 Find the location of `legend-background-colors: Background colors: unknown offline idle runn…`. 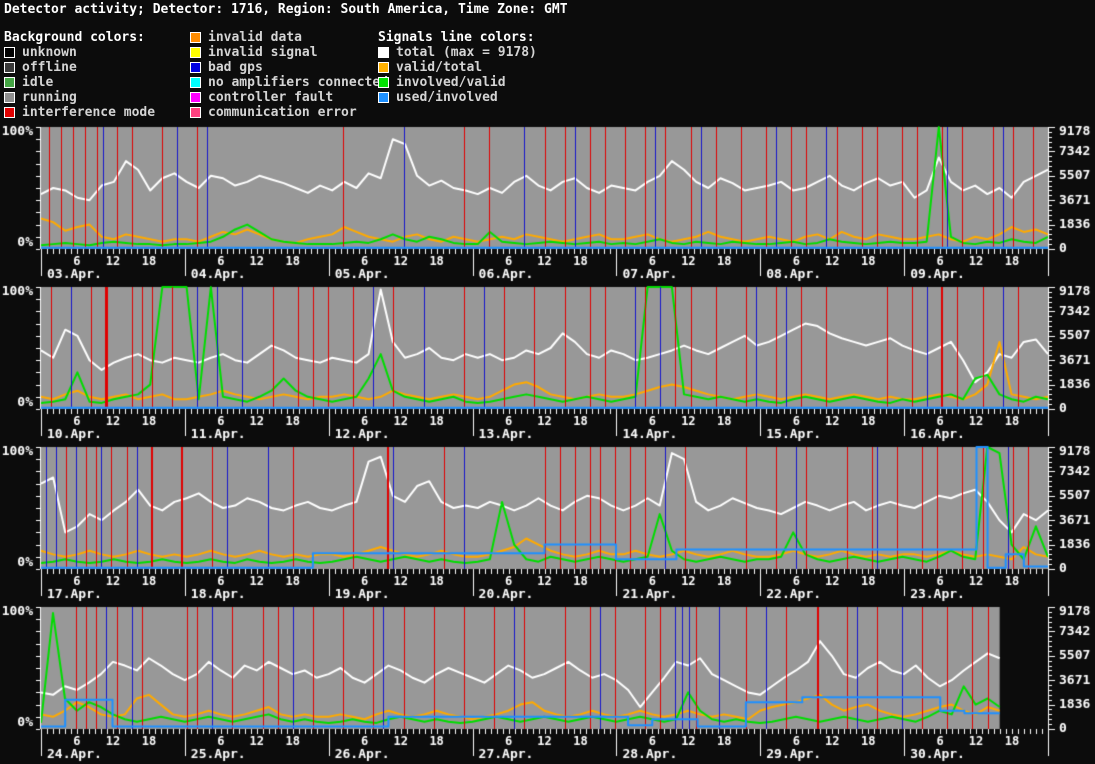

legend-background-colors: Background colors: unknown offline idle runn… is located at coordinates (79, 75).